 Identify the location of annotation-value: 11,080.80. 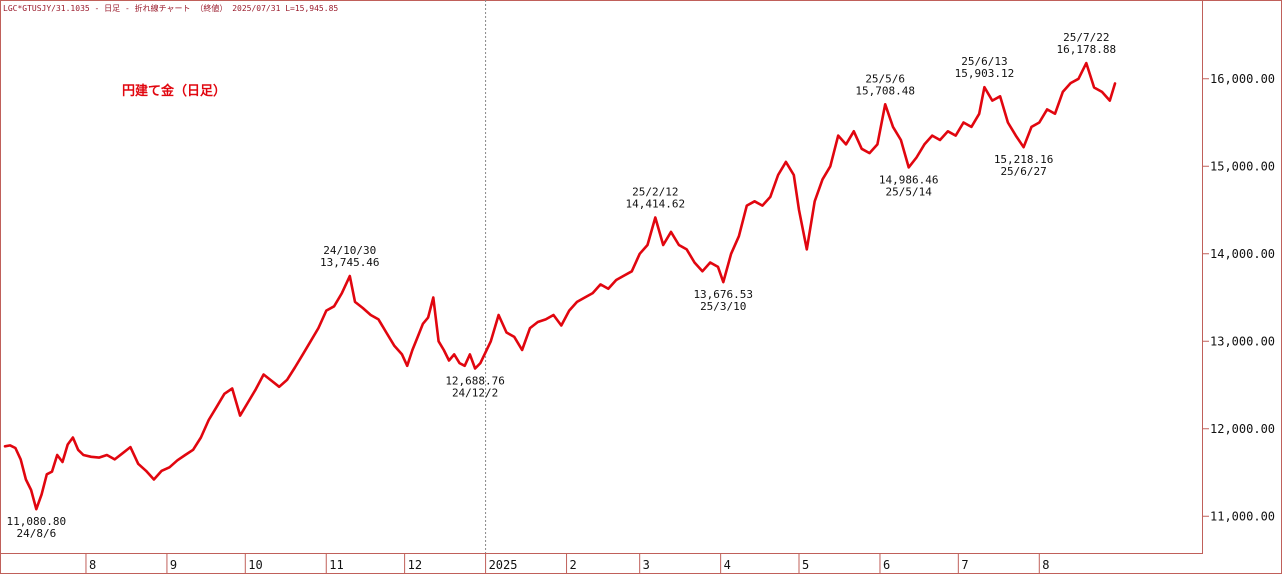
(37, 521).